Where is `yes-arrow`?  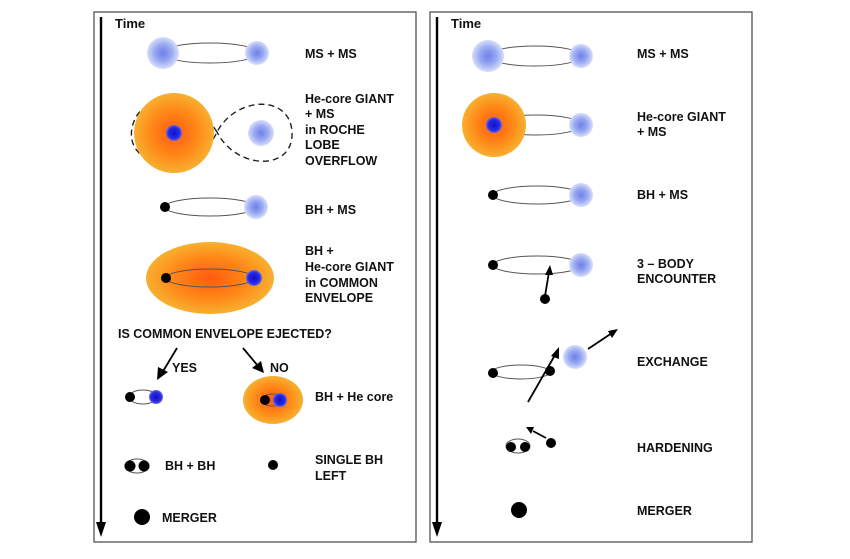
yes-arrow is located at coordinates (167, 363).